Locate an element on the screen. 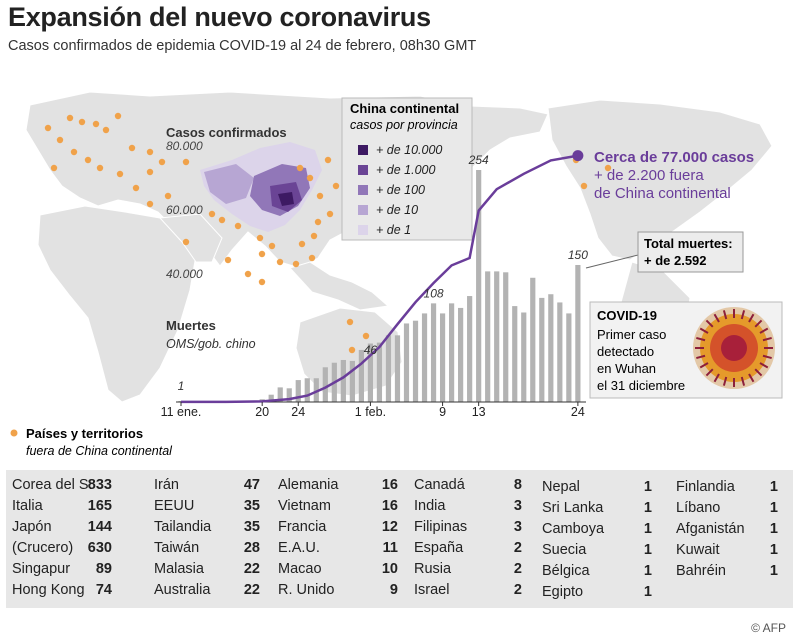 This screenshot has height=641, width=800. country-row: Vietnam 16 is located at coordinates (338, 506).